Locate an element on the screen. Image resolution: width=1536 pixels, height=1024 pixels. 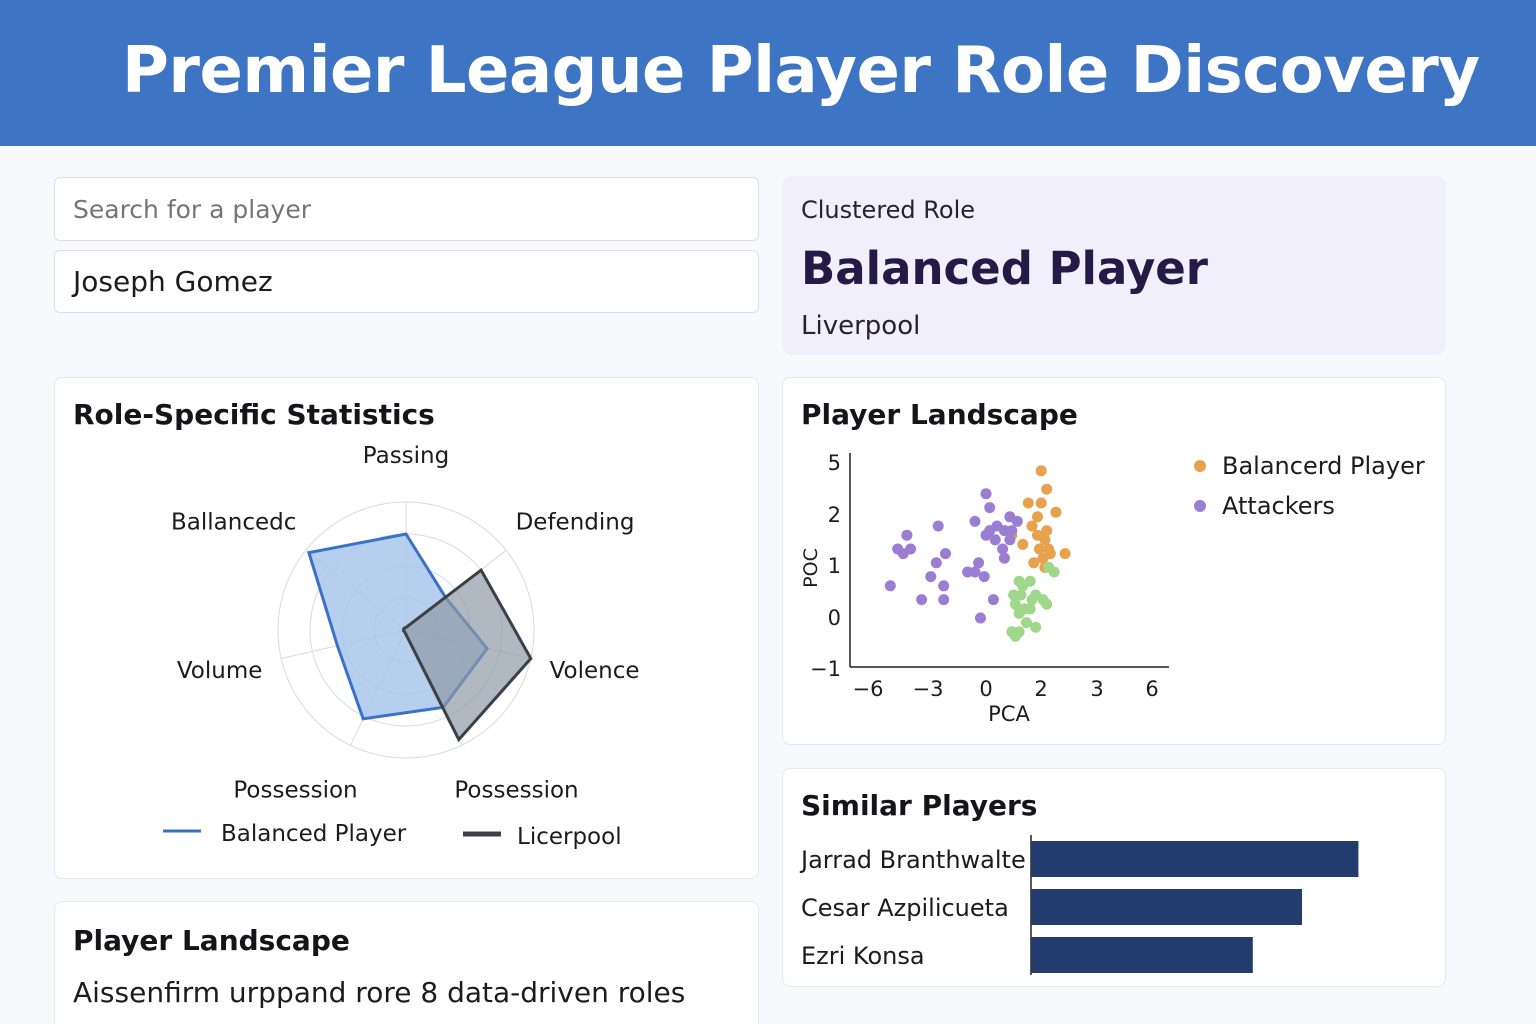
radar-axis-label: Volence is located at coordinates (595, 671).